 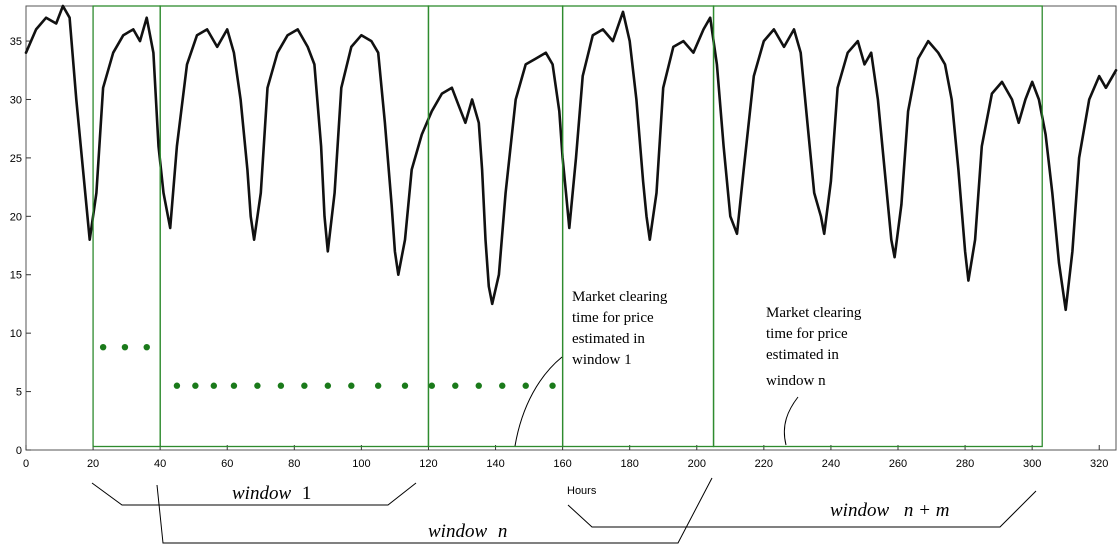 I want to click on annotation-2-line-2: time for price, so click(x=807, y=334).